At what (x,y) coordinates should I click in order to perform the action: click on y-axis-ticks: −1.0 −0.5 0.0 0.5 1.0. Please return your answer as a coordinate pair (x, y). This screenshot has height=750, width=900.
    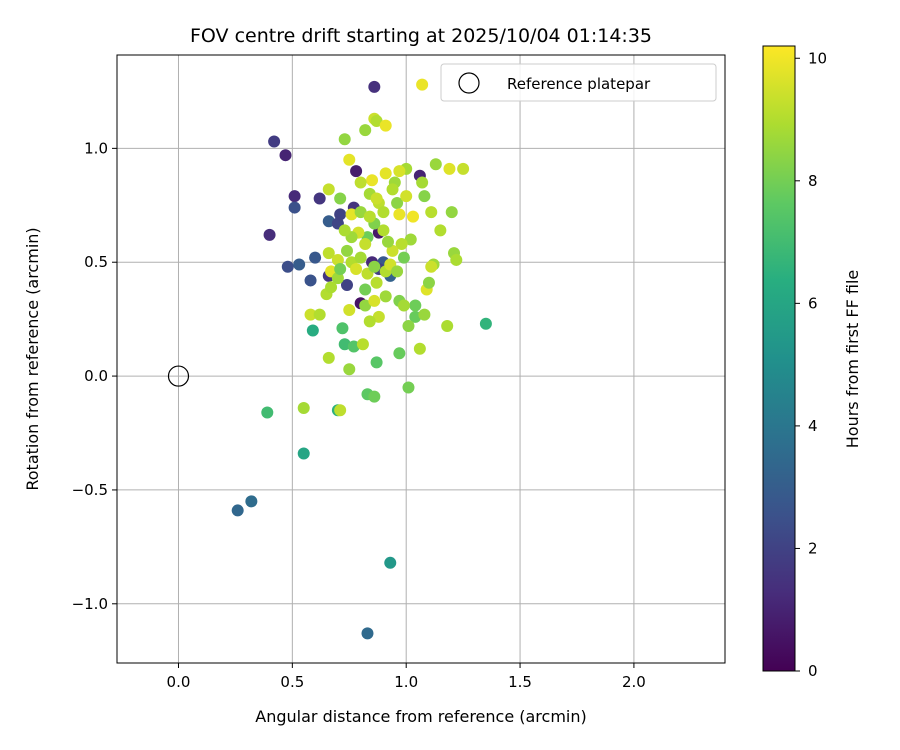
    Looking at the image, I should click on (94, 376).